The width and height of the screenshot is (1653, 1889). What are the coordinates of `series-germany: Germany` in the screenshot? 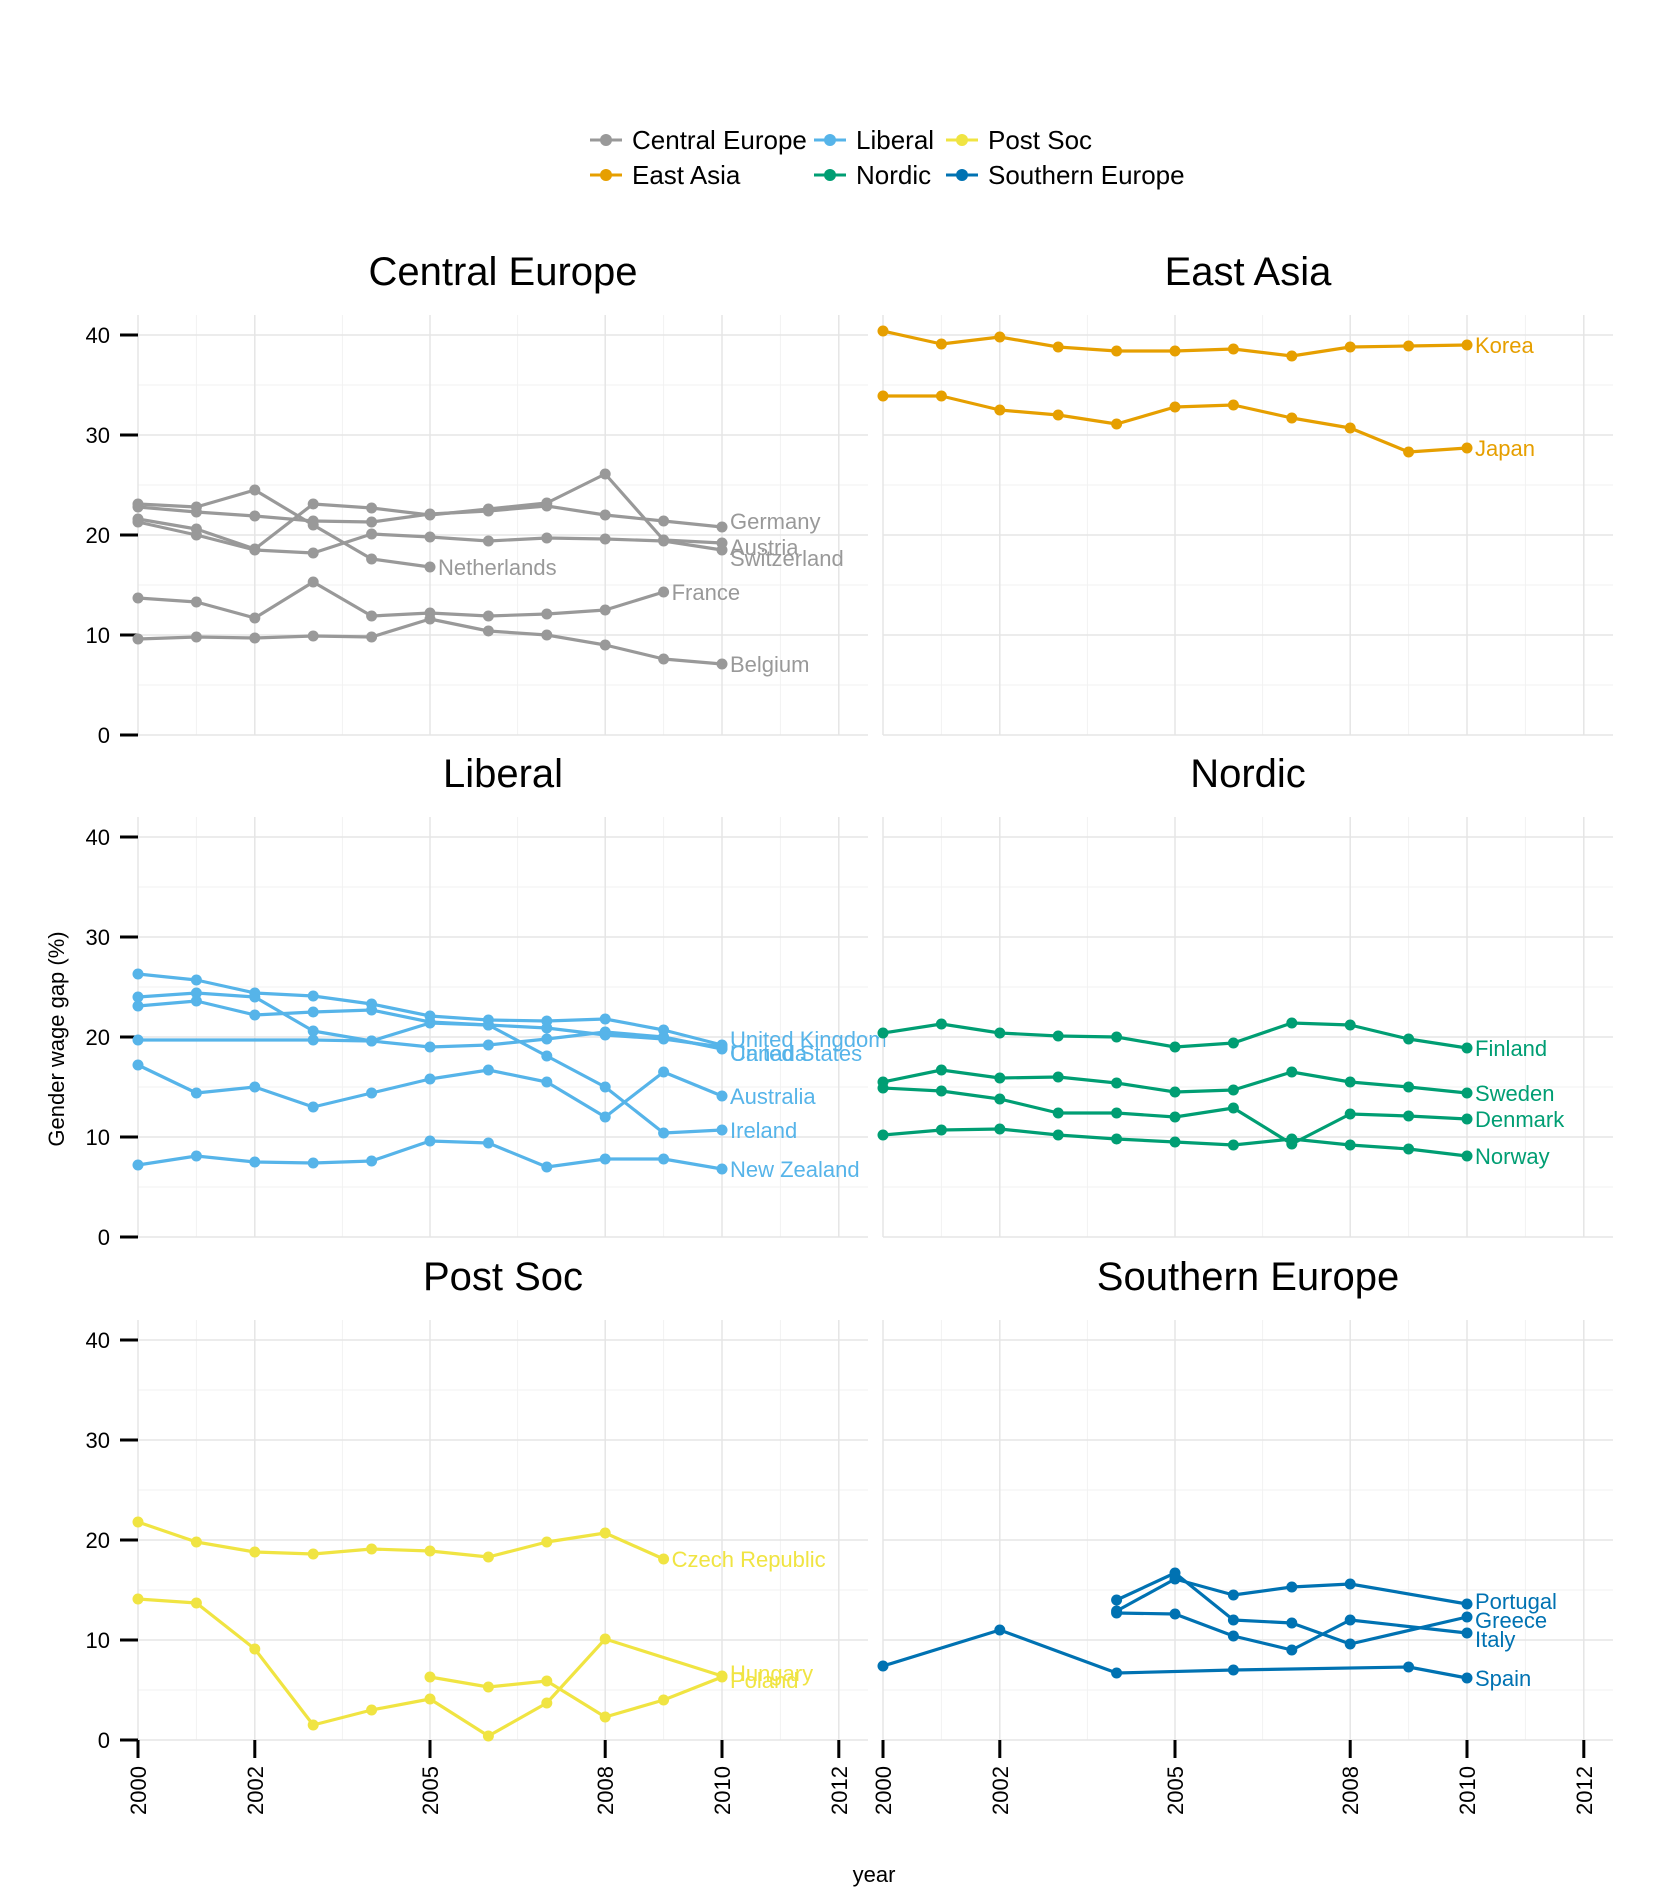 It's located at (476, 517).